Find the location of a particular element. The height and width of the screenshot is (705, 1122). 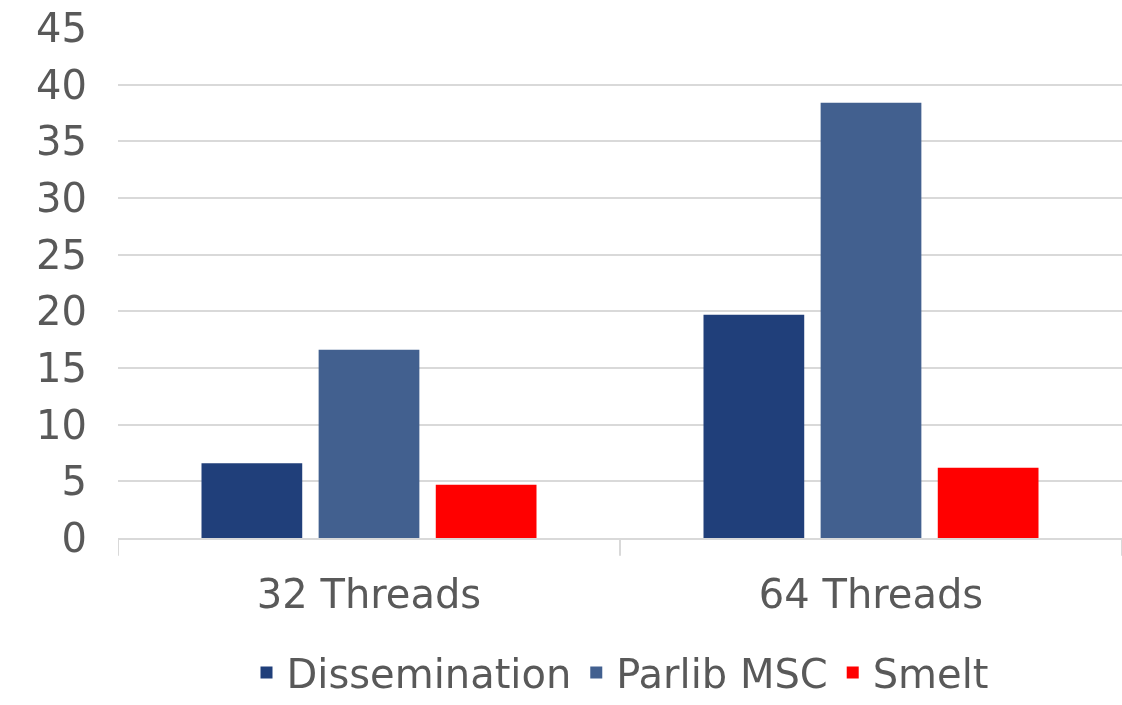

legend-label: Parlib MSC is located at coordinates (722, 674).